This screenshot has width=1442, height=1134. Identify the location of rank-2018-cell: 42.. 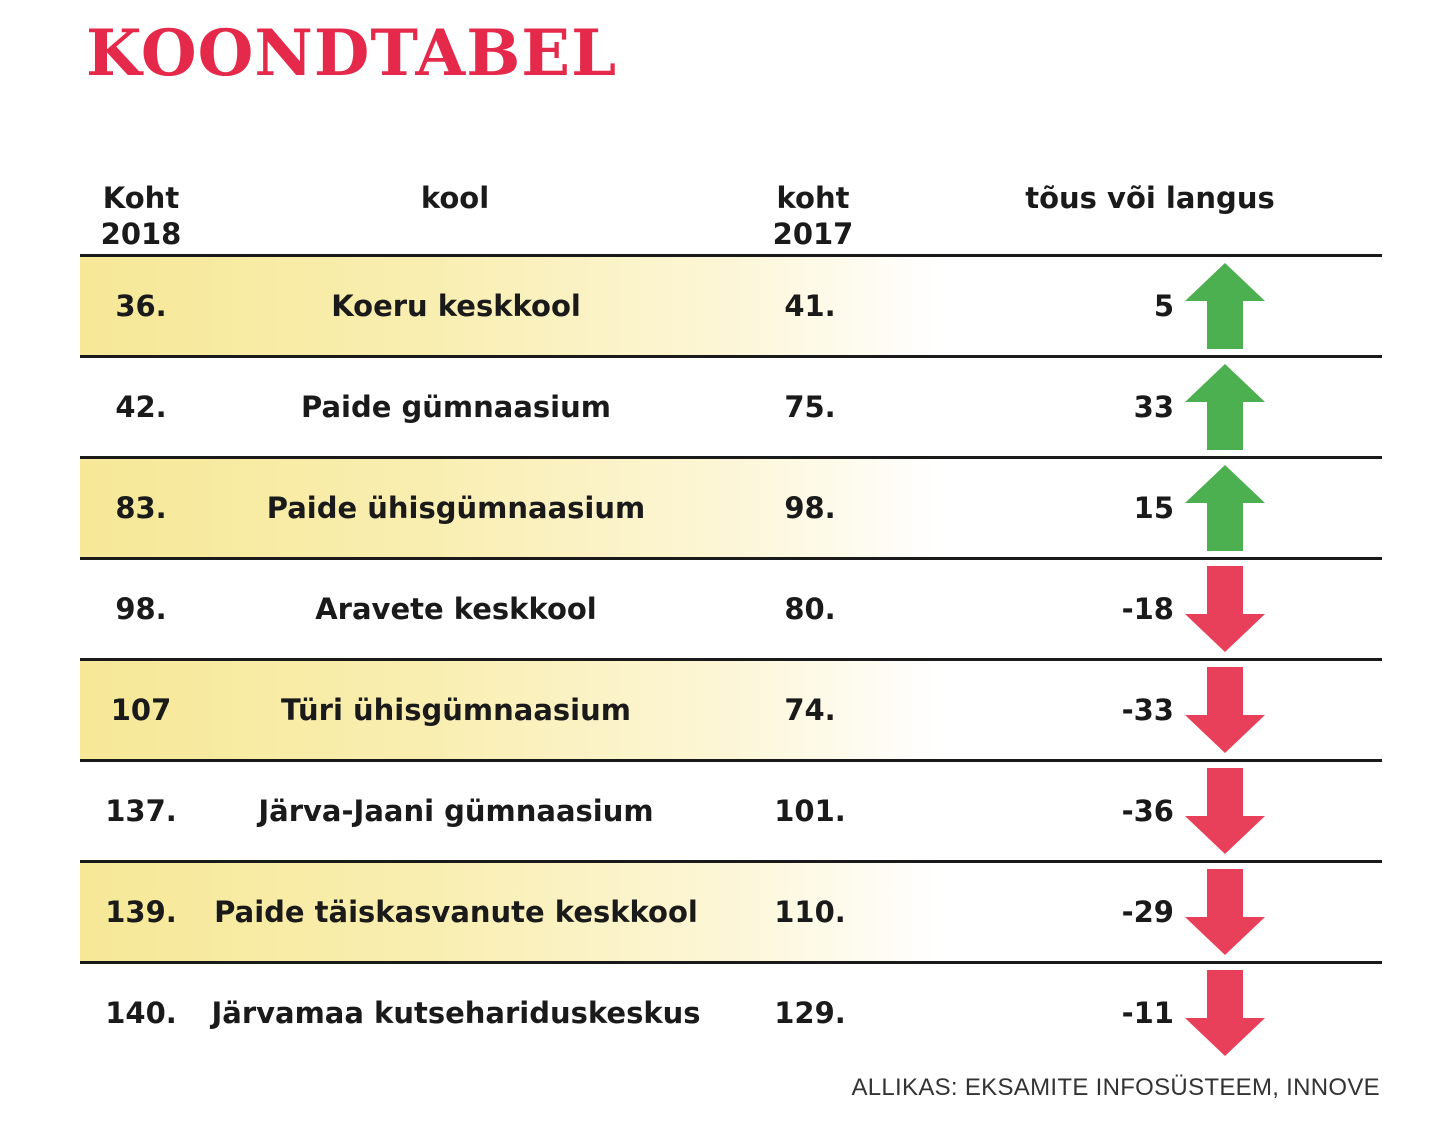
(141, 407).